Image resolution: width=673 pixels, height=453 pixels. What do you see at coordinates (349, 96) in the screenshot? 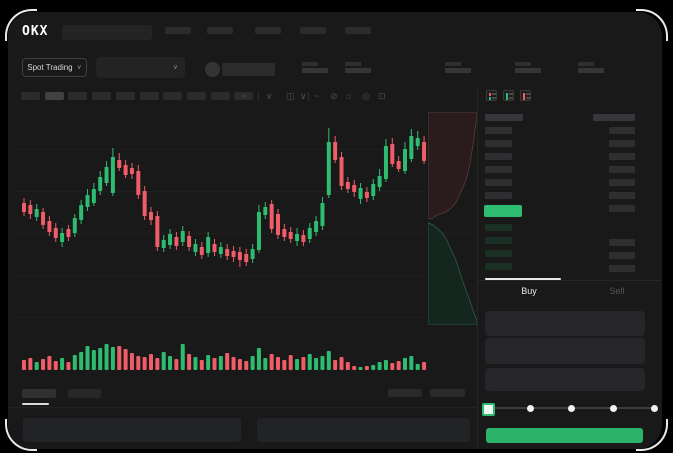
I see `camera-icon: ⌂` at bounding box center [349, 96].